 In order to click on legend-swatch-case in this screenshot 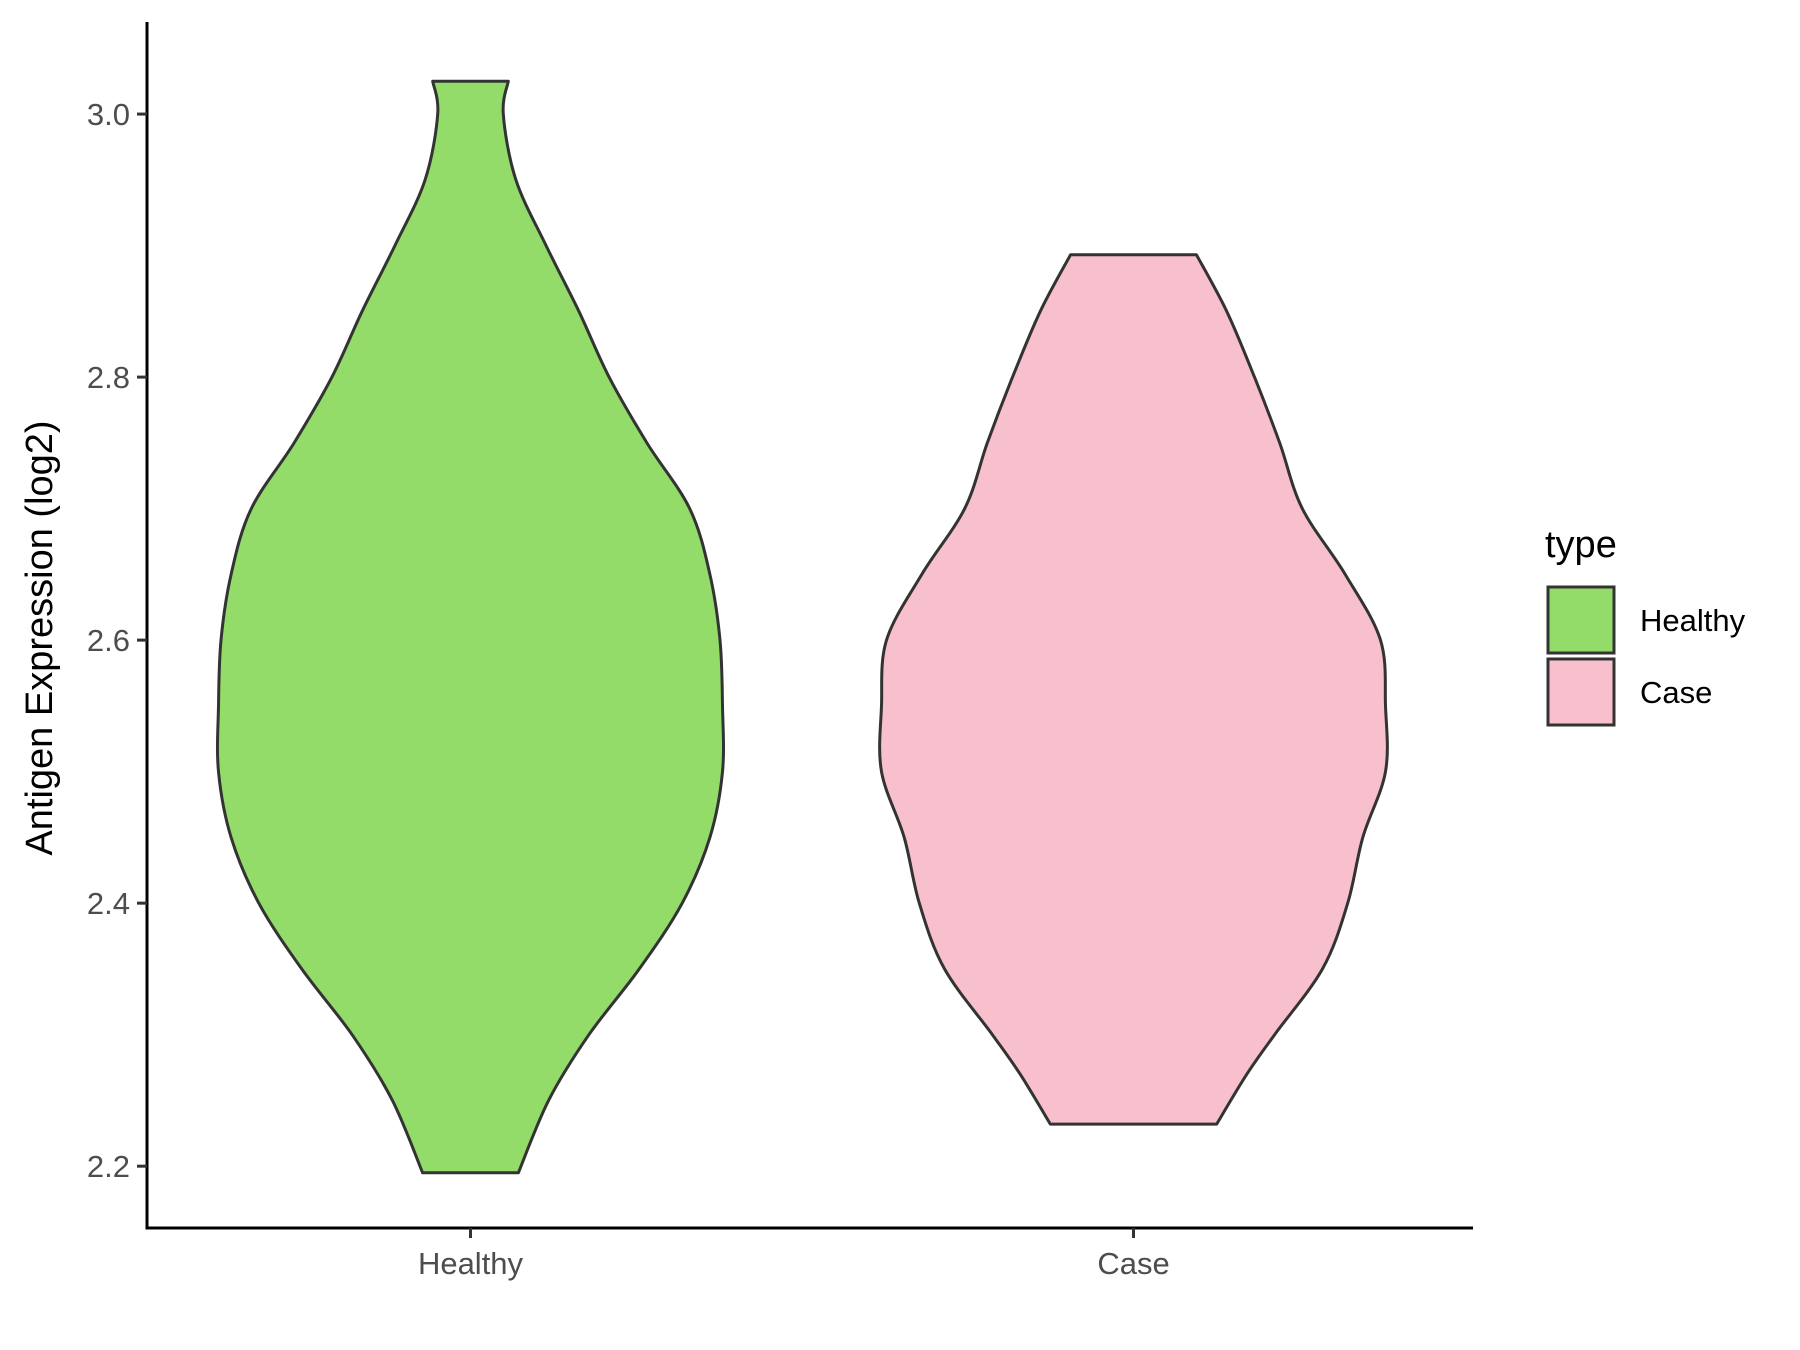, I will do `click(1581, 692)`.